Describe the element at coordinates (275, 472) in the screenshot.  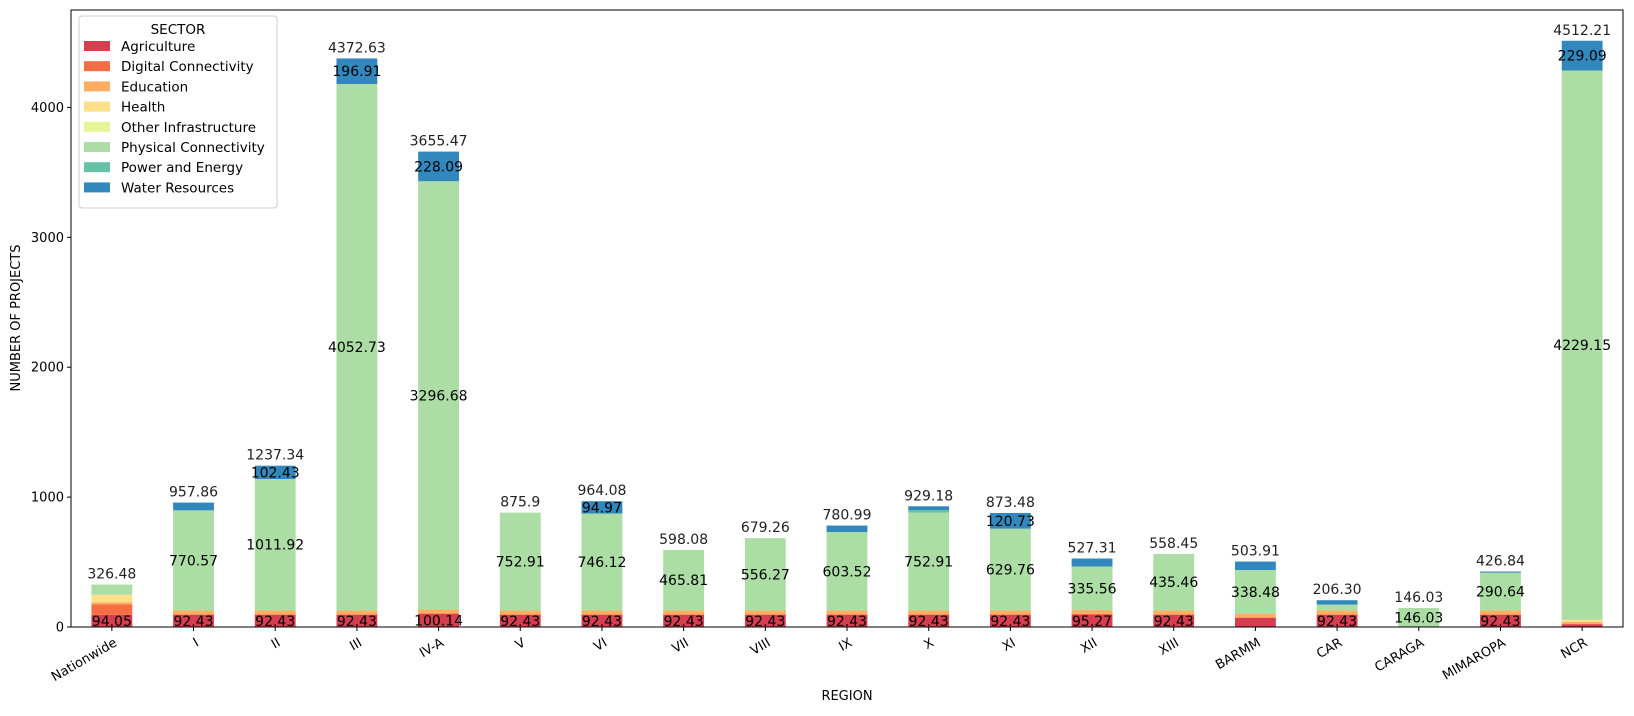
I see `bar-segment-water-resources-ii` at that location.